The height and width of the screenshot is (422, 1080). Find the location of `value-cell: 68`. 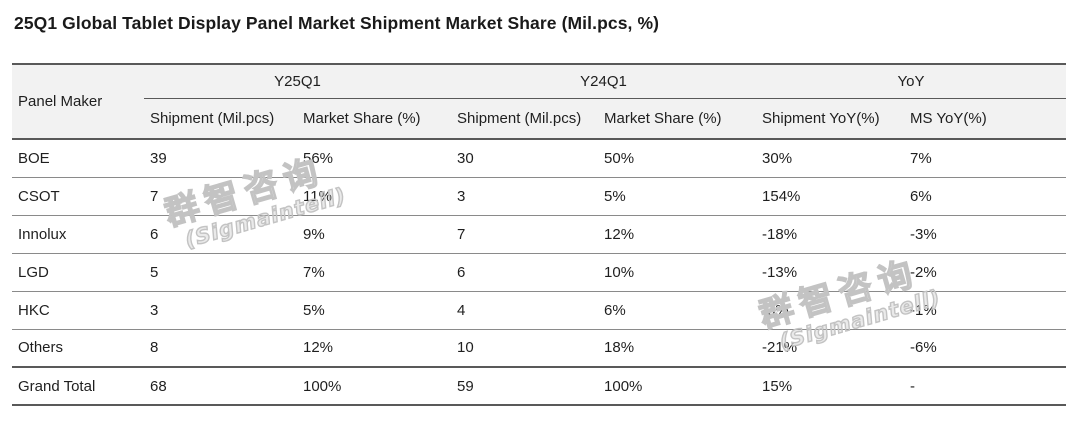

value-cell: 68 is located at coordinates (220, 386).